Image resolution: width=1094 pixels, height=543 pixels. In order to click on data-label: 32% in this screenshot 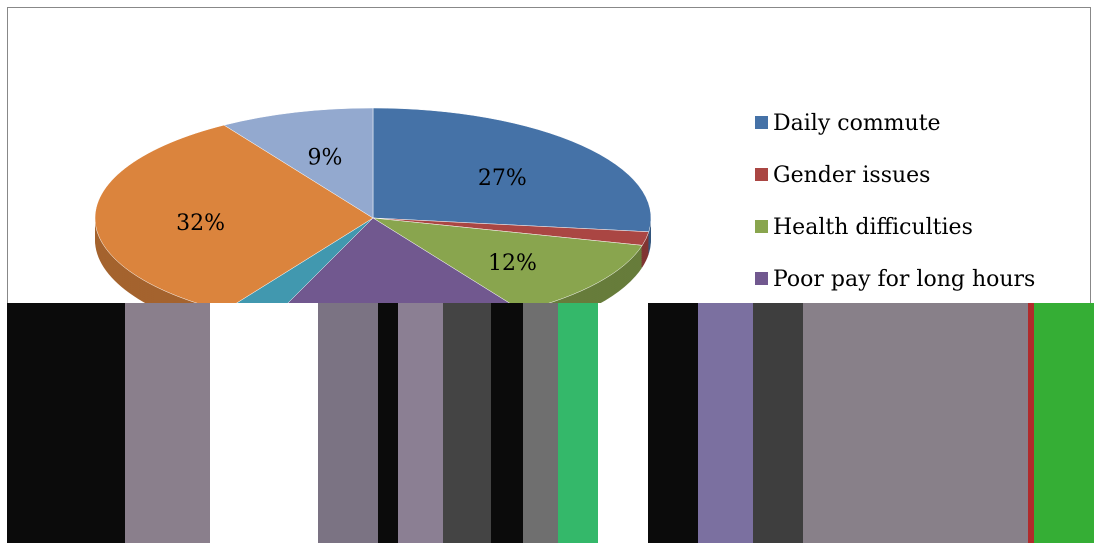, I will do `click(200, 223)`.